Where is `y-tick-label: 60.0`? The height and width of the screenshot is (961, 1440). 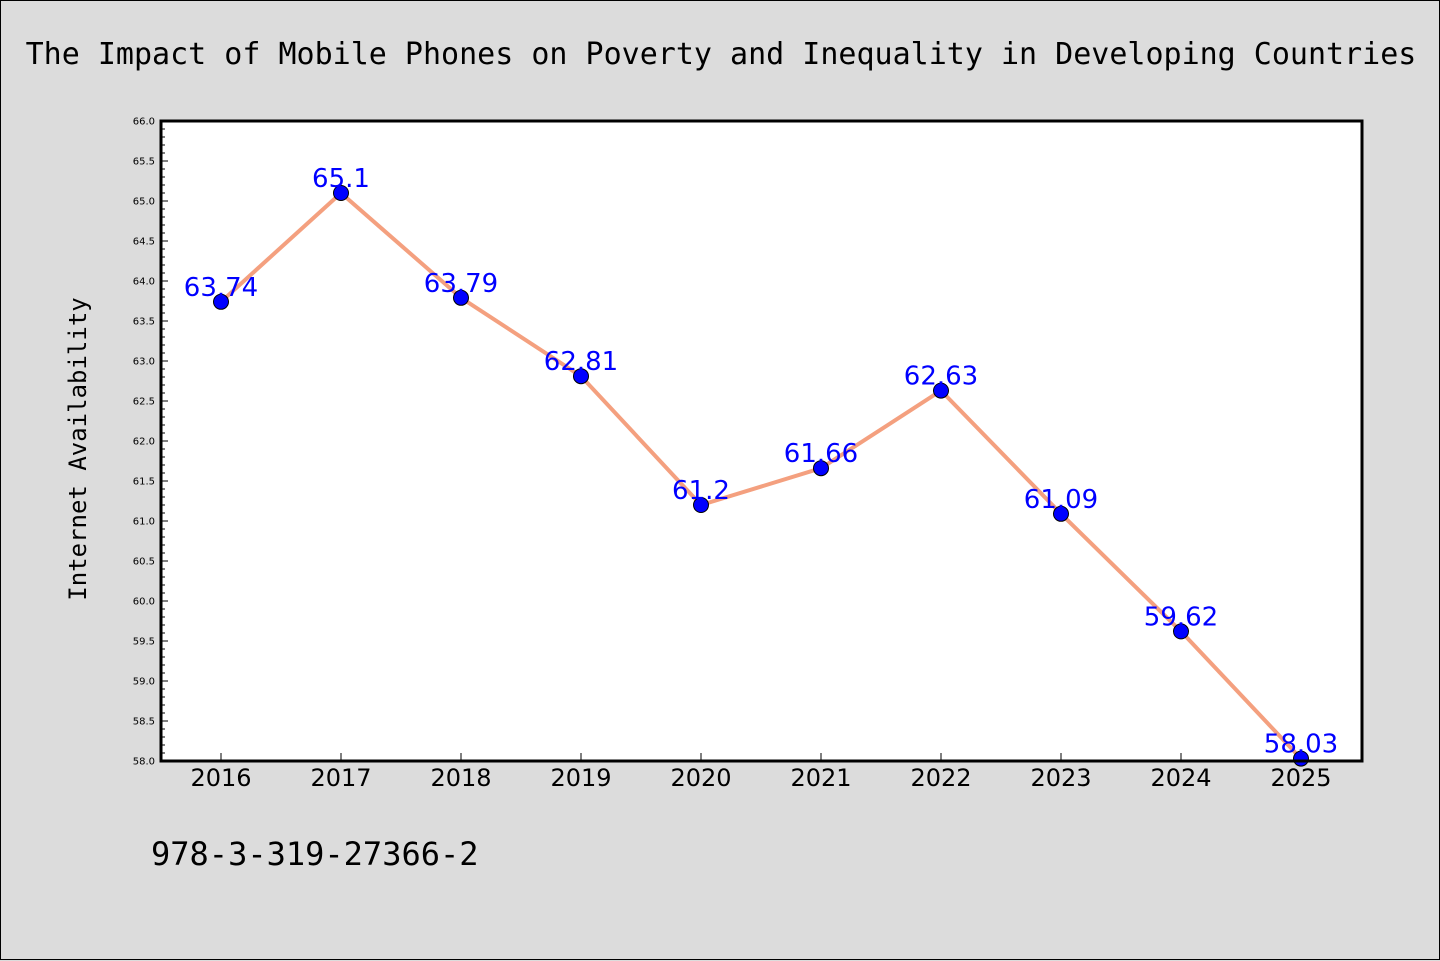 y-tick-label: 60.0 is located at coordinates (144, 602).